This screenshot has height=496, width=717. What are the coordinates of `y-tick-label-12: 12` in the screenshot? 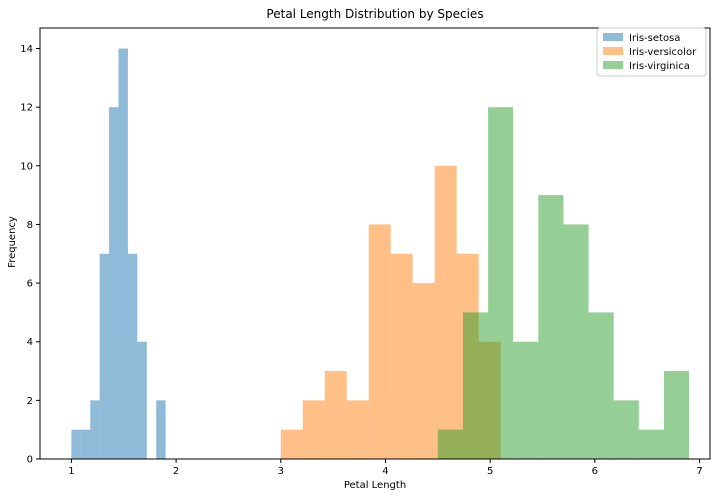 It's located at (26, 108).